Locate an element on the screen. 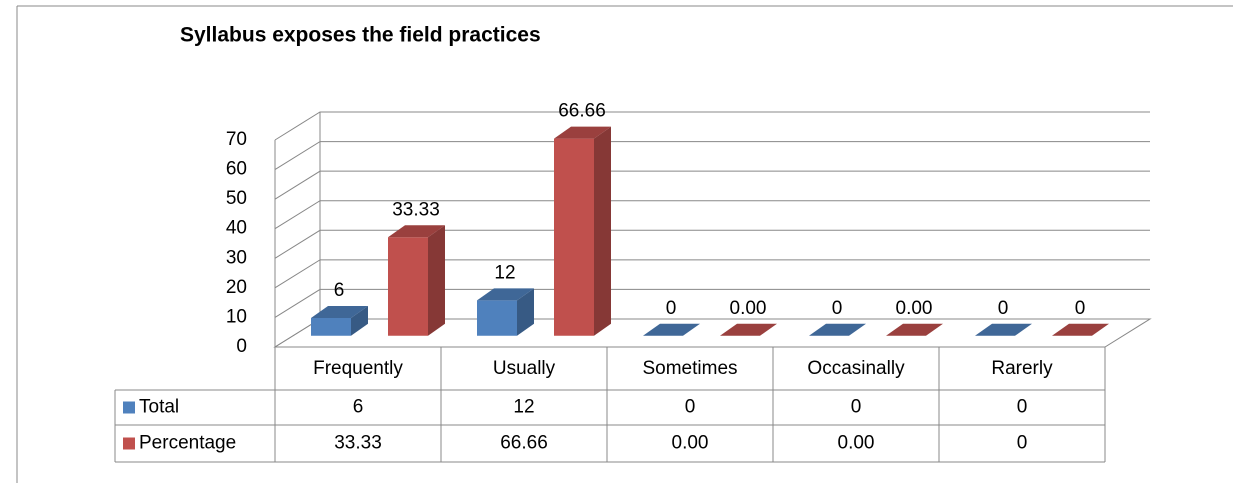  table-cell: 12 is located at coordinates (523, 407).